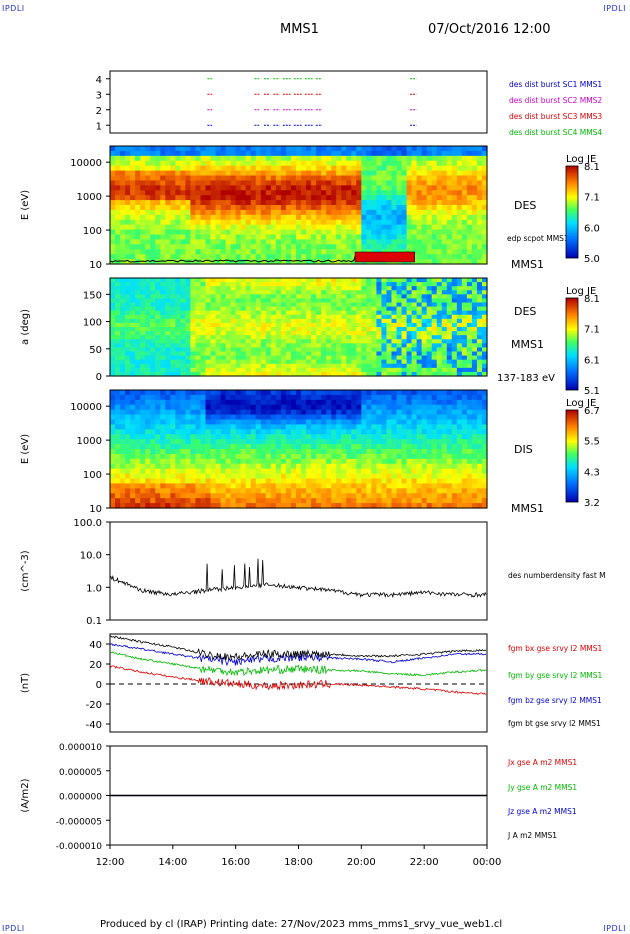 Image resolution: width=630 pixels, height=934 pixels. I want to click on y-axis-label: a (deg), so click(25, 327).